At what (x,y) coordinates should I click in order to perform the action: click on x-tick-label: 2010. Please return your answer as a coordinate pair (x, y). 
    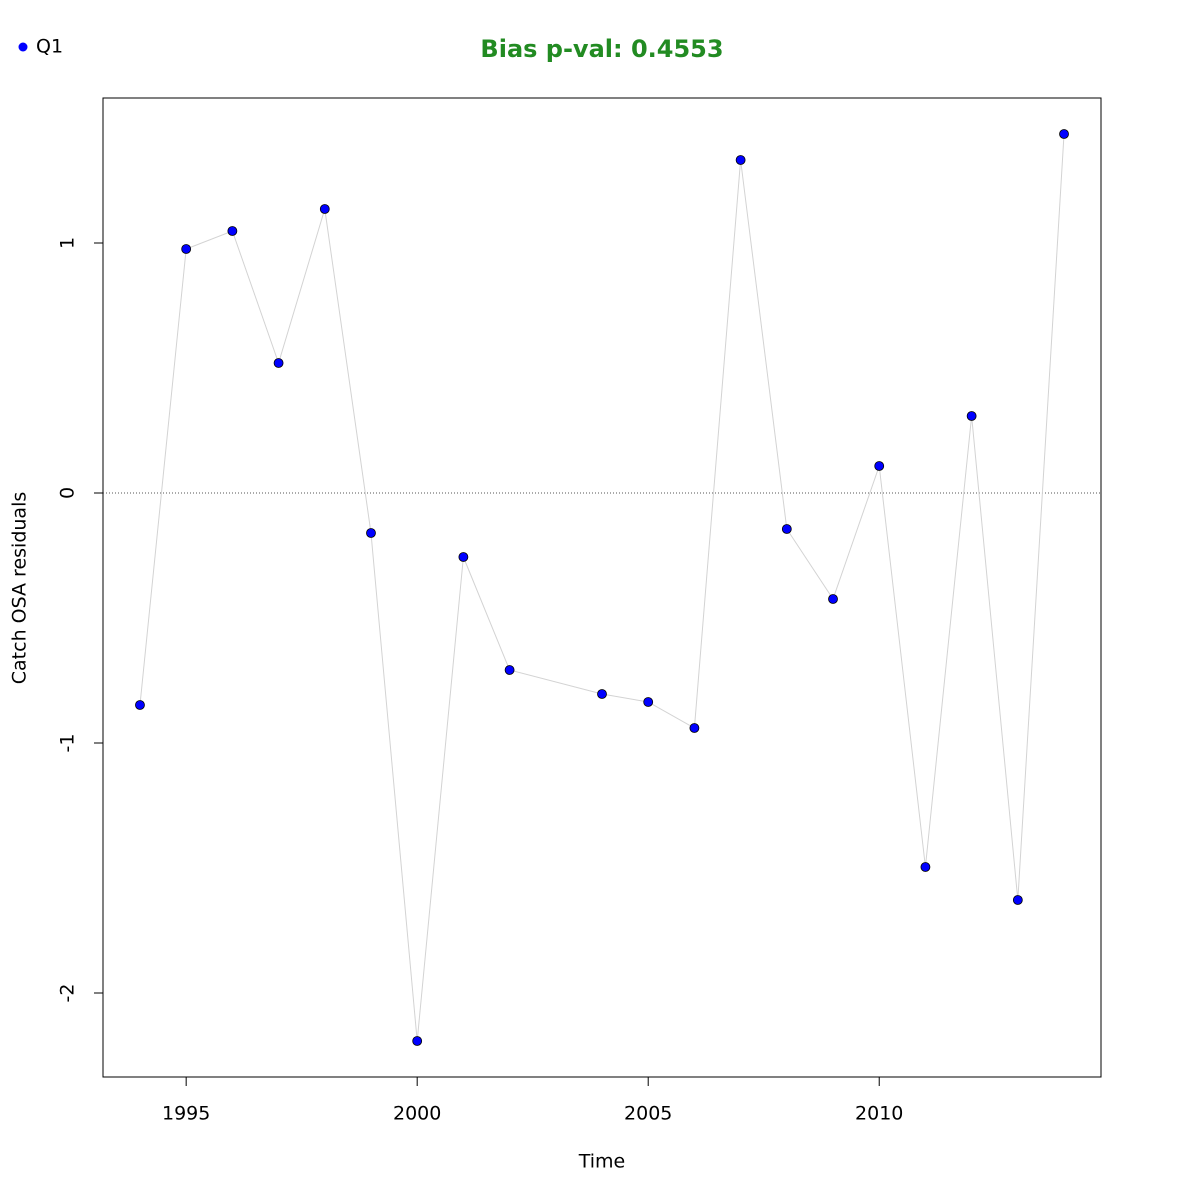
    Looking at the image, I should click on (879, 1114).